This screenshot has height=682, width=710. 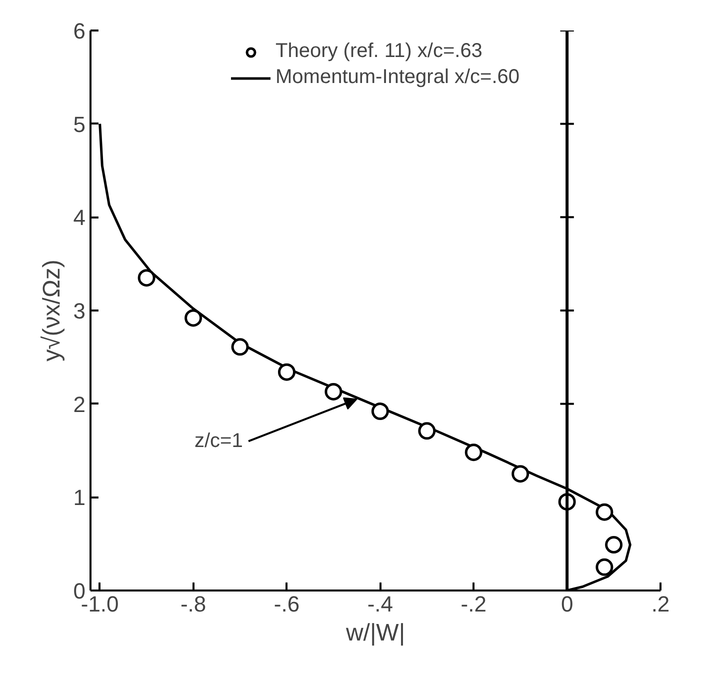 What do you see at coordinates (380, 604) in the screenshot?
I see `x-tick-label: -.4` at bounding box center [380, 604].